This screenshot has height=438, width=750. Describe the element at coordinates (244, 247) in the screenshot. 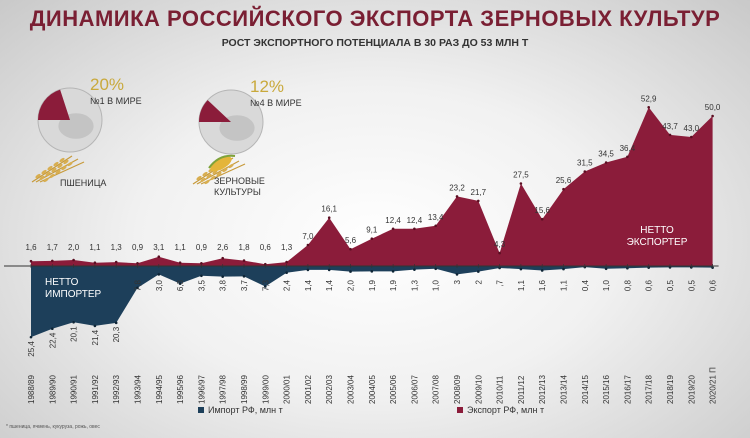

I see `export-data-label: 1,8` at that location.